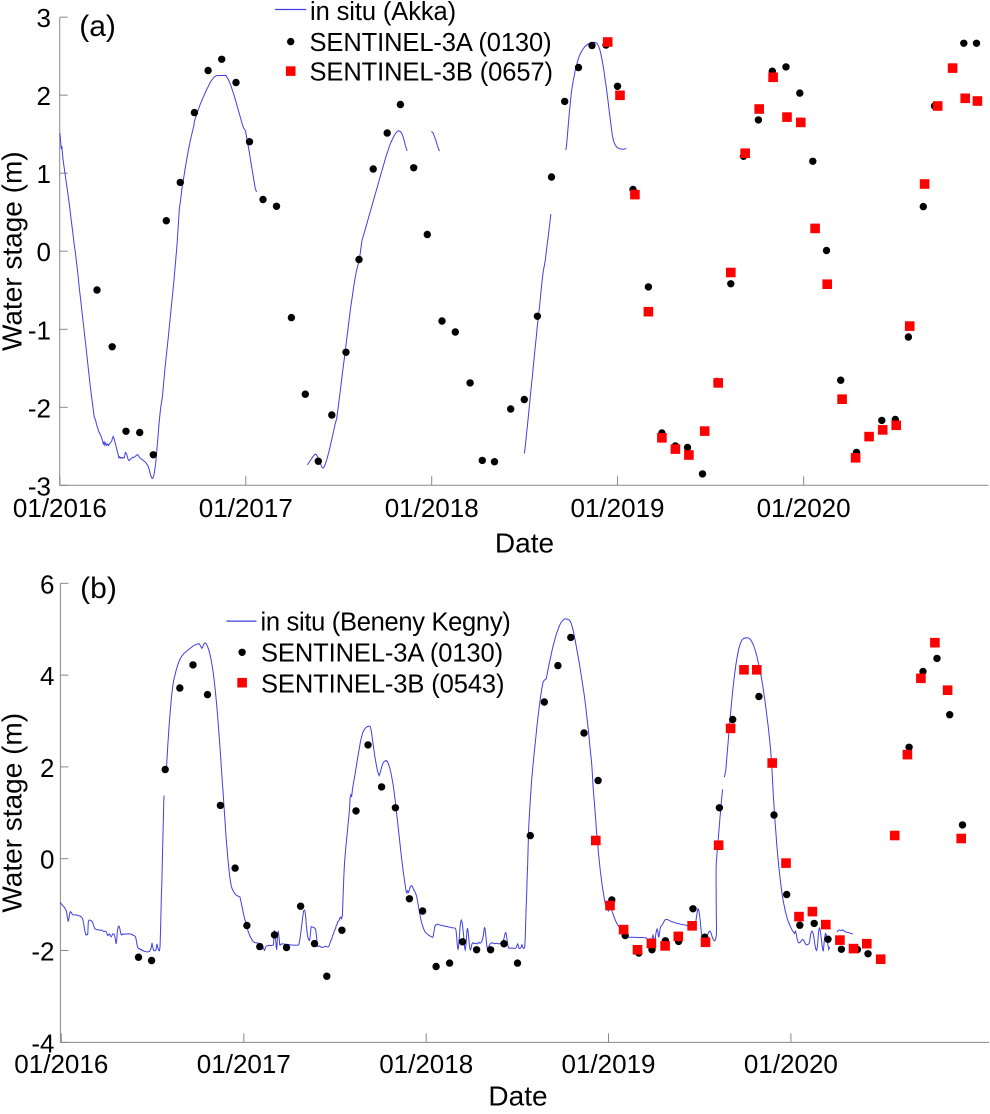 Image resolution: width=990 pixels, height=1114 pixels. What do you see at coordinates (44, 174) in the screenshot?
I see `svg-text: 1` at bounding box center [44, 174].